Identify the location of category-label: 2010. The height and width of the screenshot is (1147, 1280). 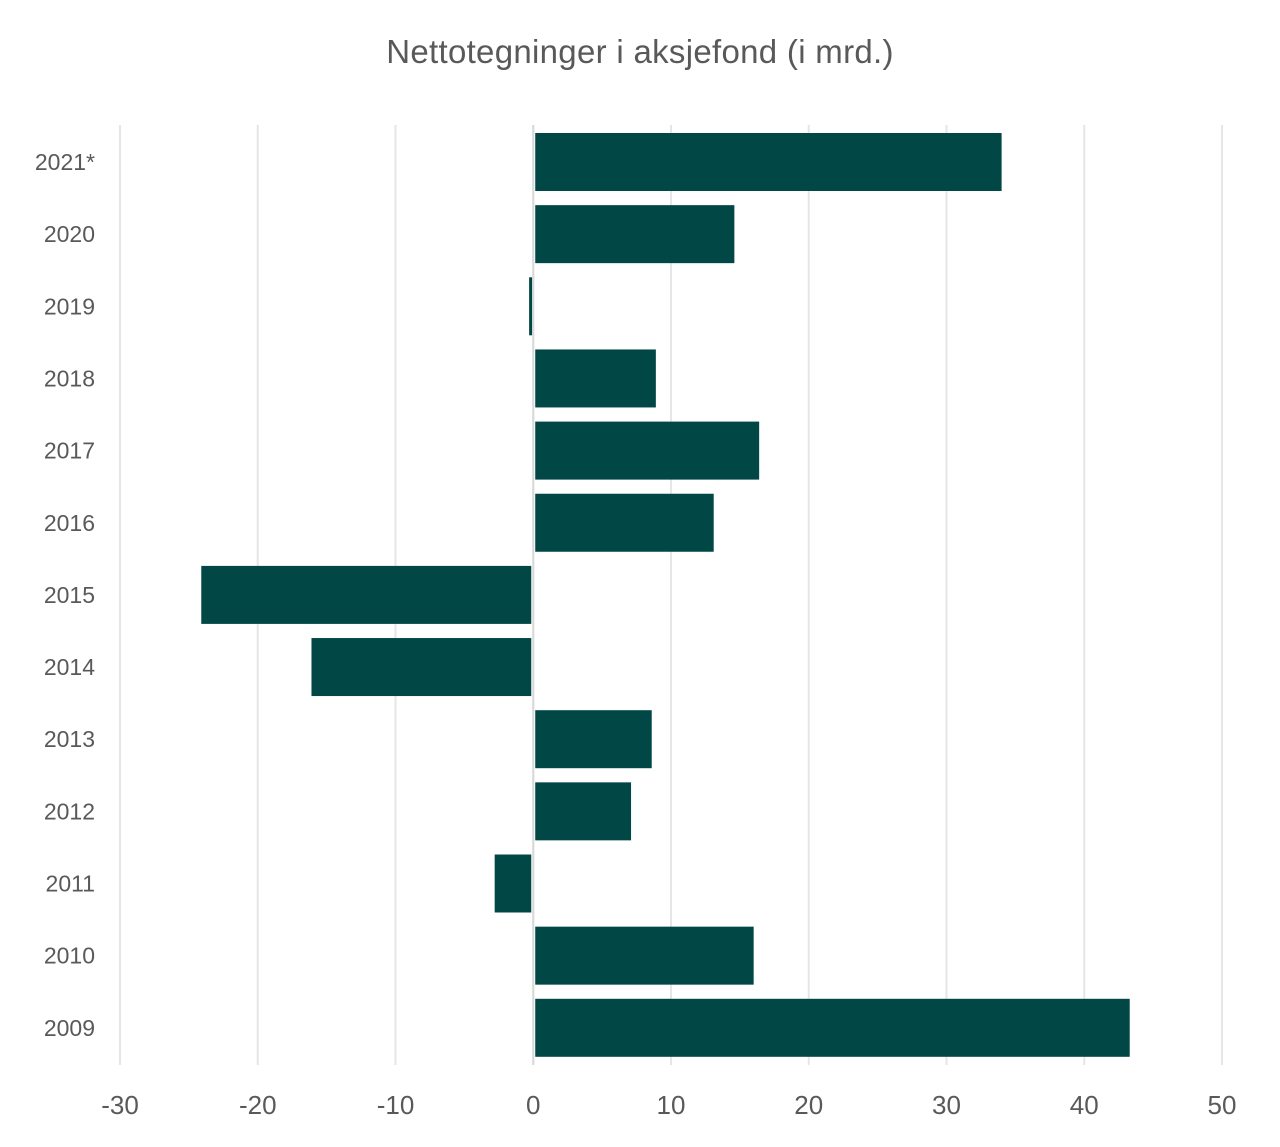
(69, 956).